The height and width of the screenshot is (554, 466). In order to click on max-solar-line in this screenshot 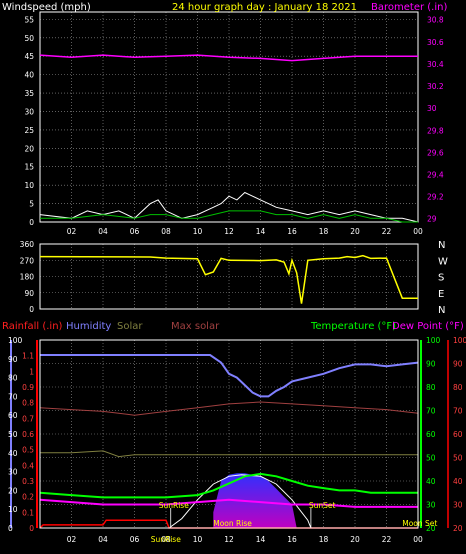, I will do `click(229, 408)`.